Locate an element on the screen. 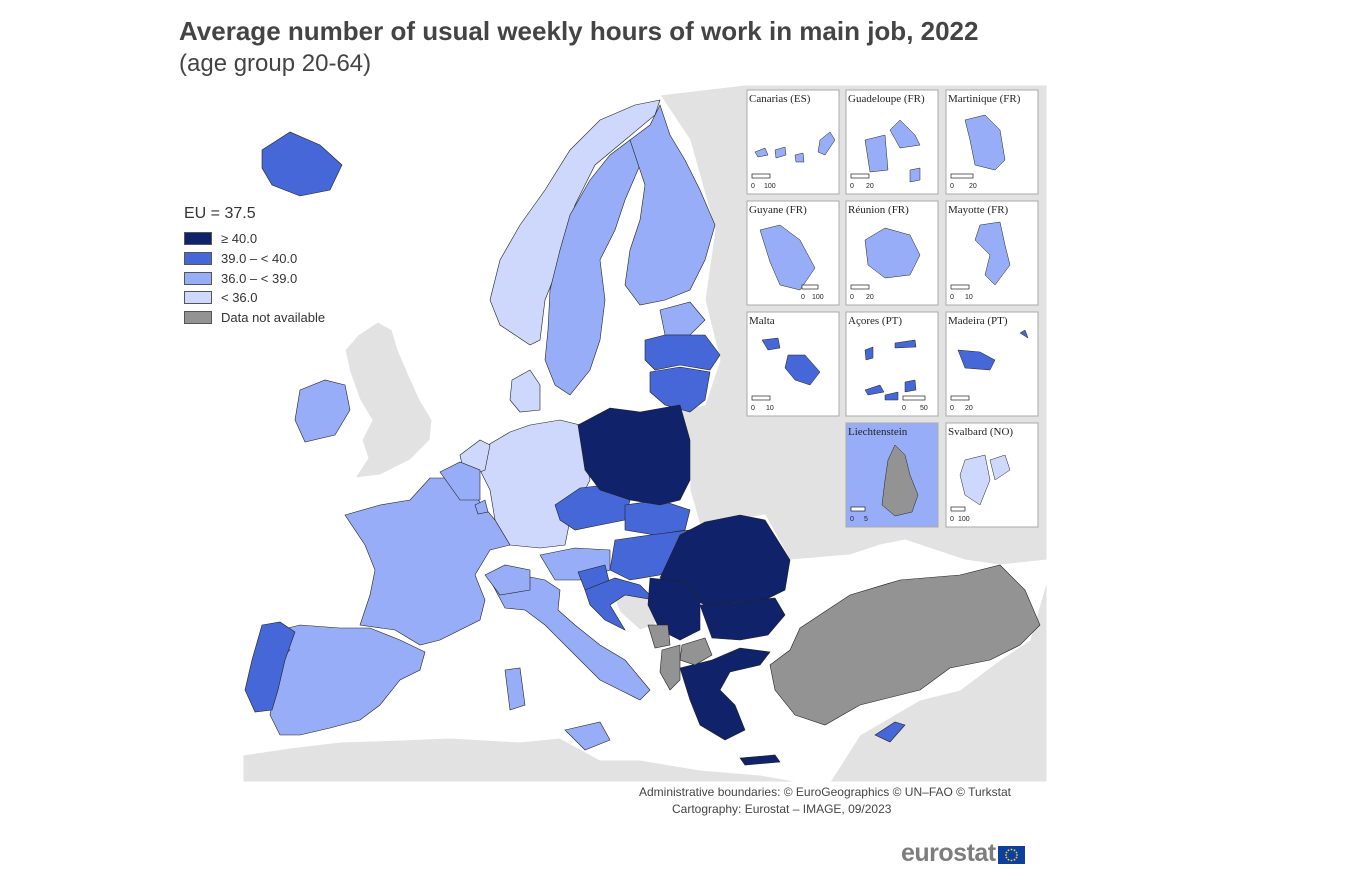 This screenshot has width=1368, height=880. svalbard-shape is located at coordinates (985, 480).